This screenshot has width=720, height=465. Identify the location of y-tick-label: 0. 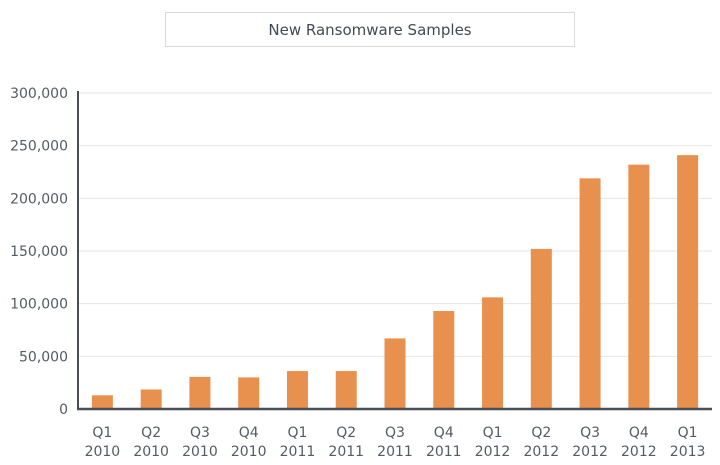
(63, 410).